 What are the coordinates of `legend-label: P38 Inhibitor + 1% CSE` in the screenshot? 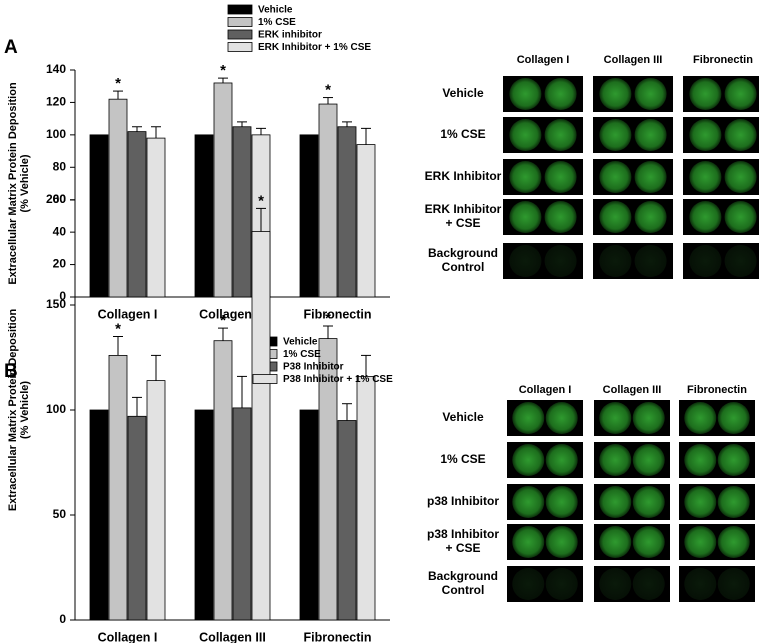 It's located at (338, 379).